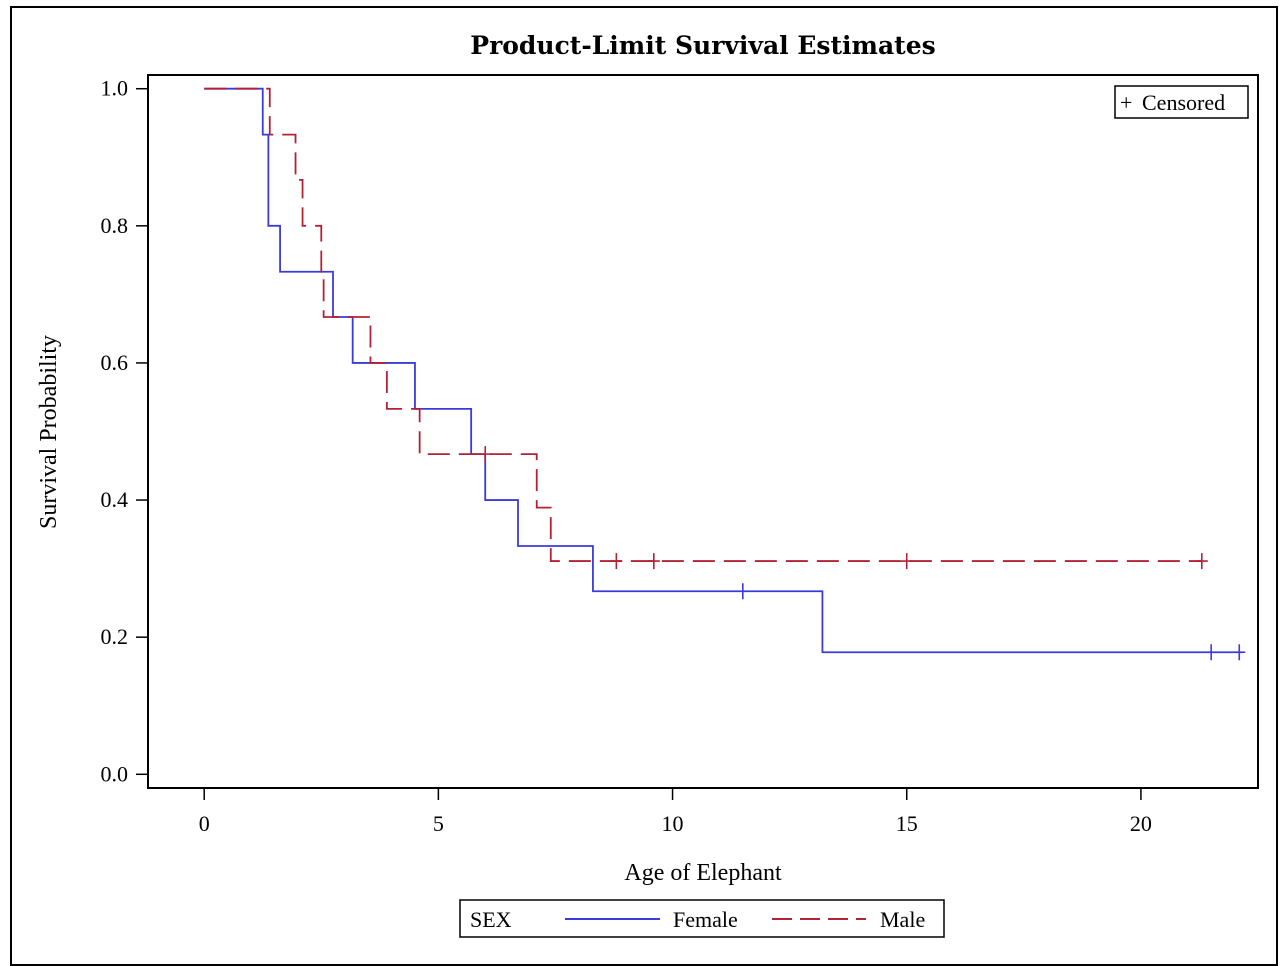 The image size is (1287, 966). I want to click on y-tick-label: 0.0, so click(115, 773).